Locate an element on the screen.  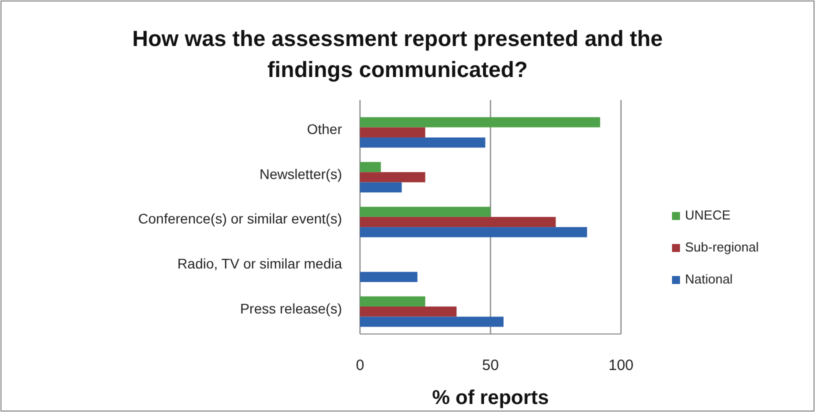
y-tick-label: Conference(s) or similar event(s) is located at coordinates (240, 218).